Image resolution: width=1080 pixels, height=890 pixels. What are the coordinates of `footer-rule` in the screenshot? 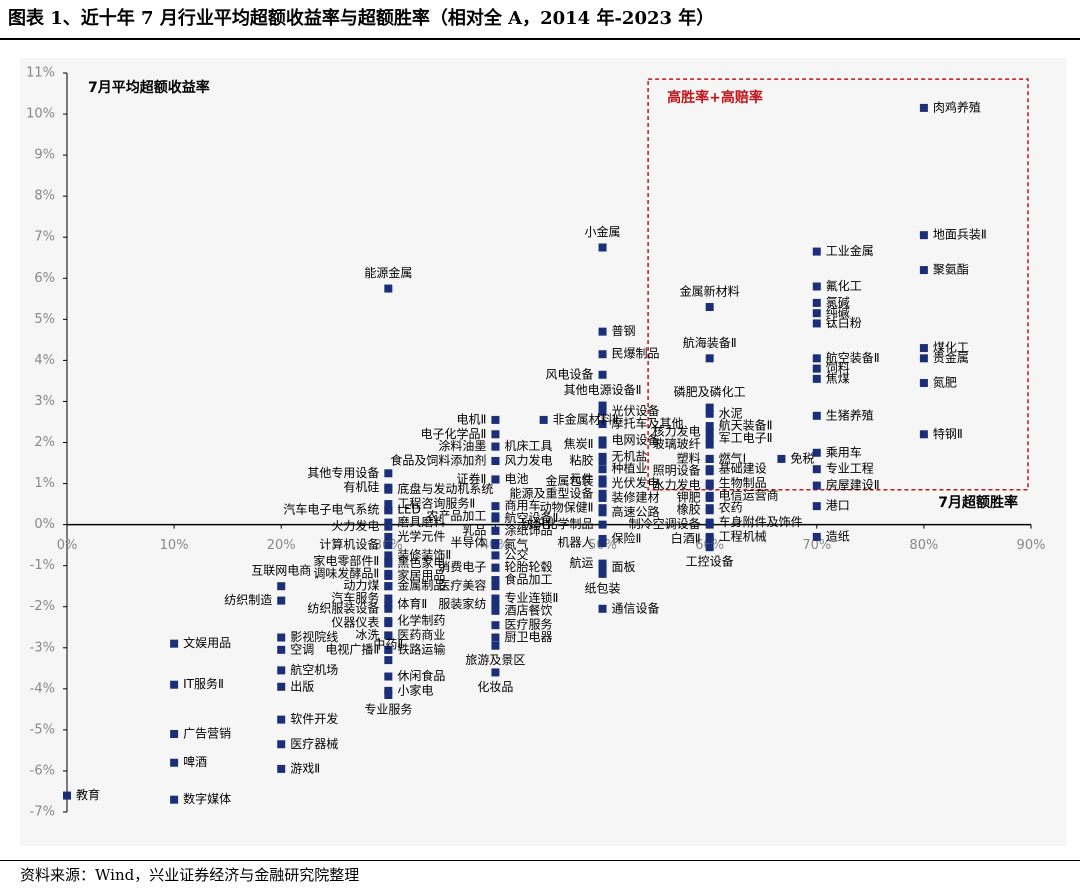 It's located at (540, 860).